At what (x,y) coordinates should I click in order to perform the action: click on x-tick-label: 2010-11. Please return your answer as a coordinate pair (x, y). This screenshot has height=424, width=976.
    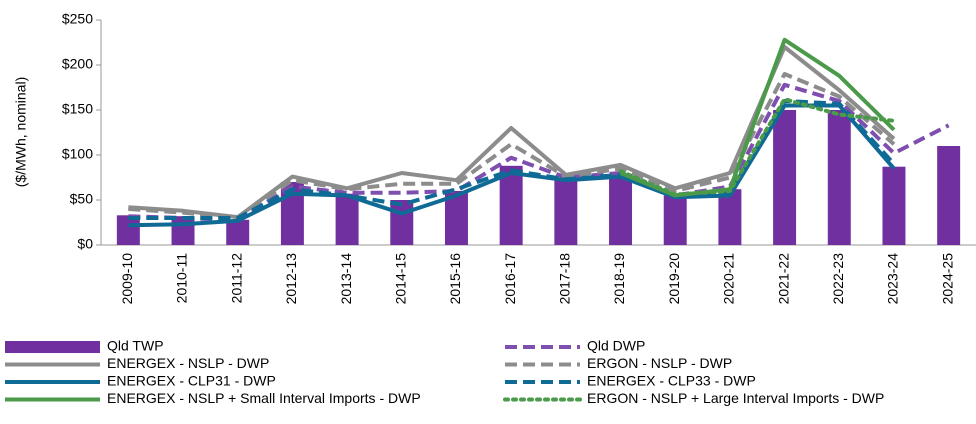
    Looking at the image, I should click on (182, 278).